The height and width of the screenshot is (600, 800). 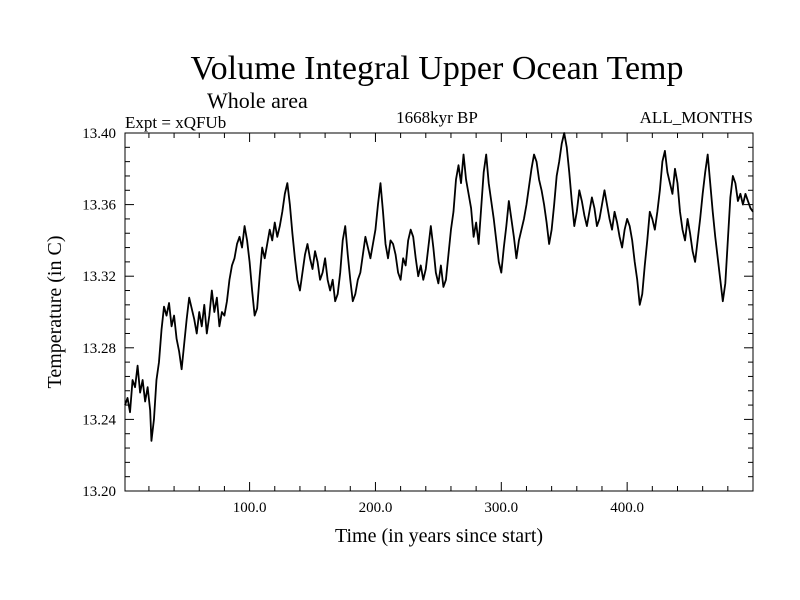 What do you see at coordinates (99, 492) in the screenshot?
I see `y-tick-label: 13.20` at bounding box center [99, 492].